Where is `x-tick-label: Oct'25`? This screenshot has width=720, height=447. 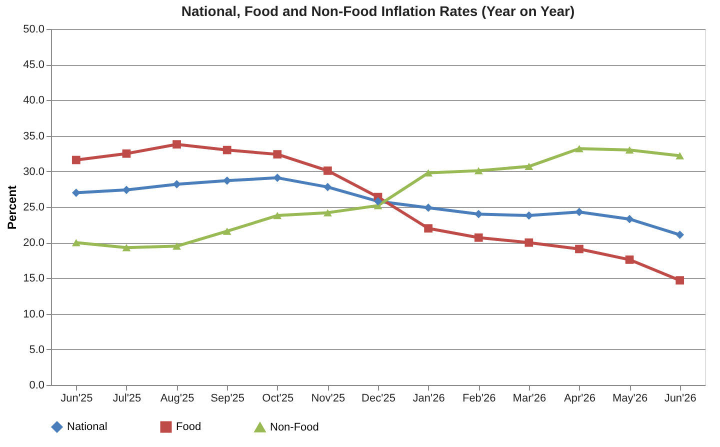 x-tick-label: Oct'25 is located at coordinates (278, 398).